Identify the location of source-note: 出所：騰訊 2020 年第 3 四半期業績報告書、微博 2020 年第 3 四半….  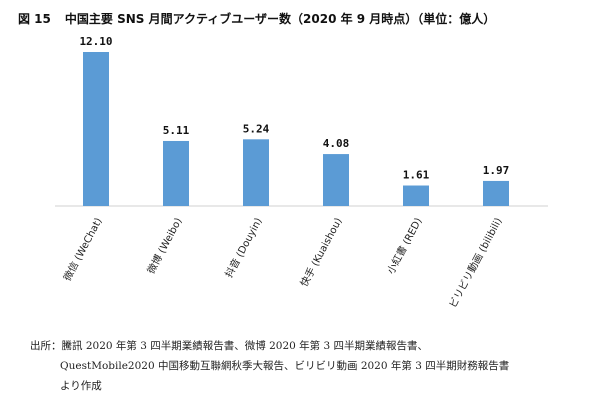
(269, 366).